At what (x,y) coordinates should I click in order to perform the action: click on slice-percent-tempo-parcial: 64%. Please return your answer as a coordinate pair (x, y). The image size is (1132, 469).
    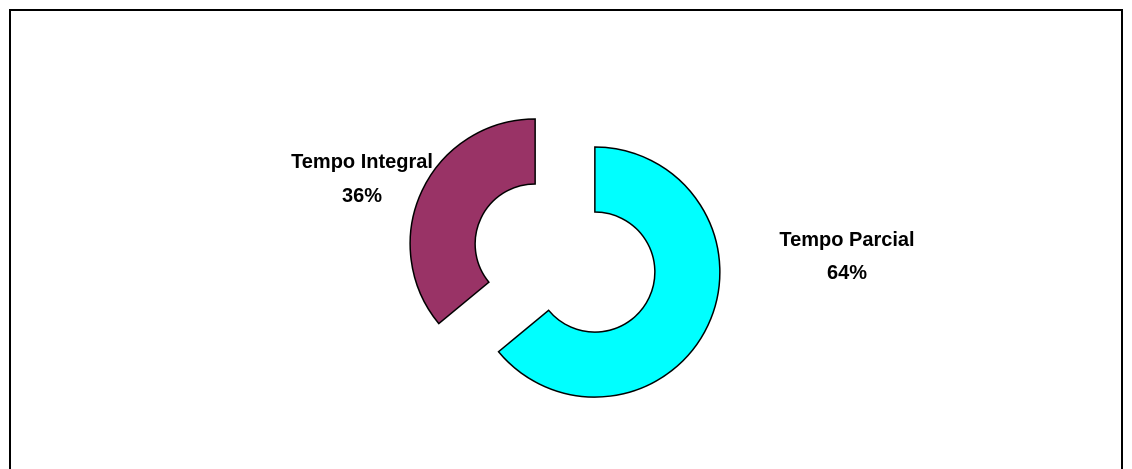
    Looking at the image, I should click on (847, 273).